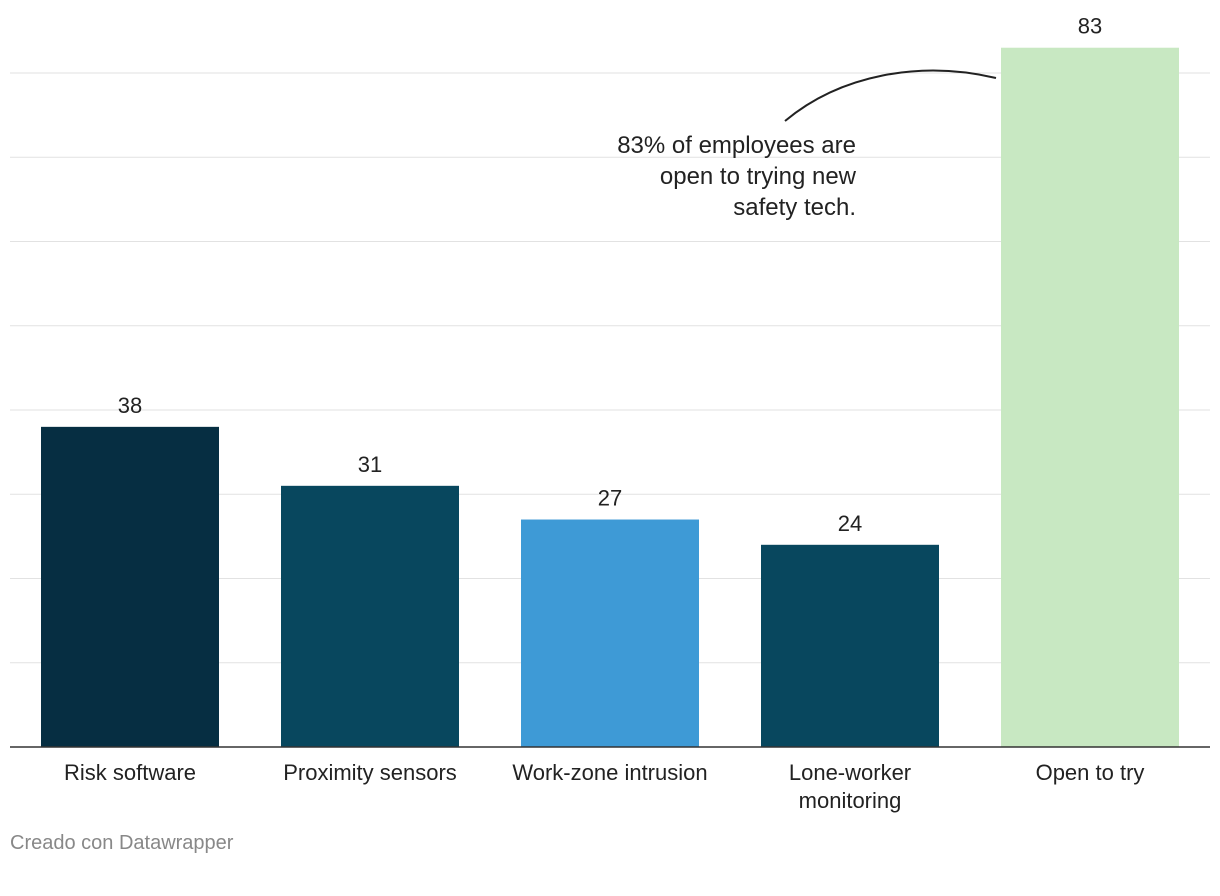 The image size is (1220, 896). I want to click on category-label: Lone-worker monitoring, so click(850, 786).